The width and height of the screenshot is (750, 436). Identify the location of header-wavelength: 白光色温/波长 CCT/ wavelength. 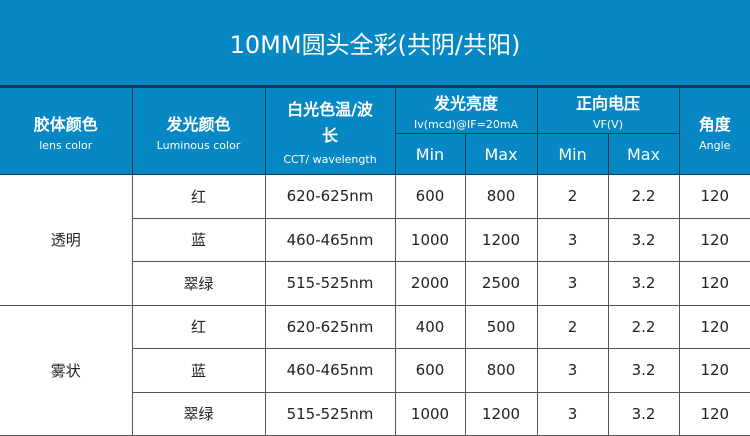
(330, 131).